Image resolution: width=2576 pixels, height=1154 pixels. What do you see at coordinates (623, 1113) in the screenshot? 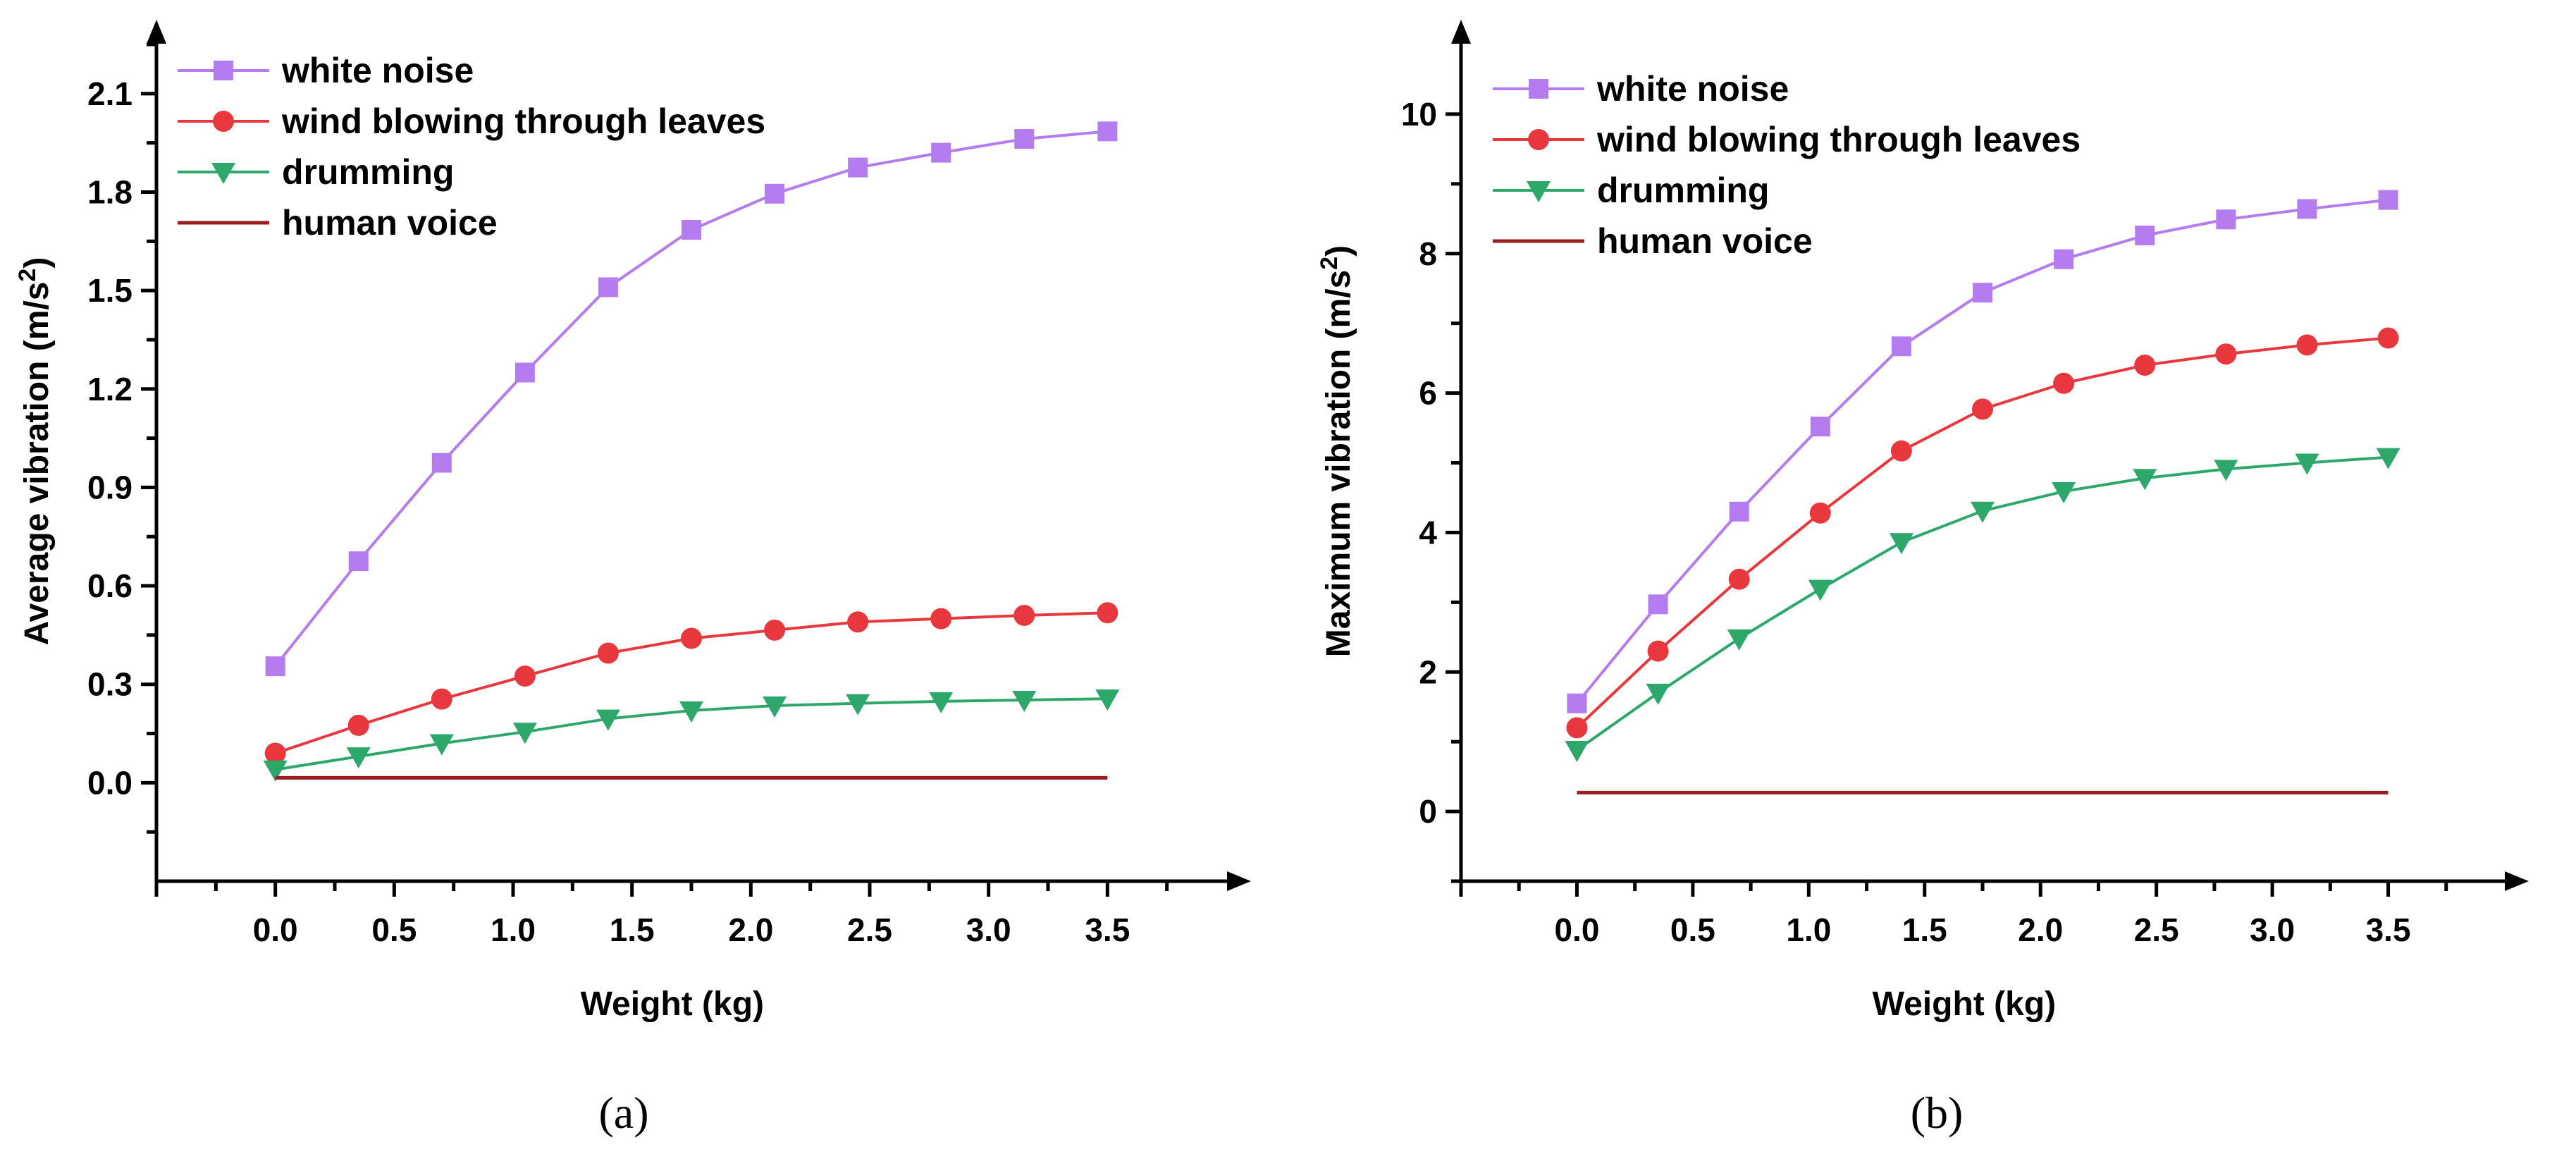
I see `panel-label: (a)` at bounding box center [623, 1113].